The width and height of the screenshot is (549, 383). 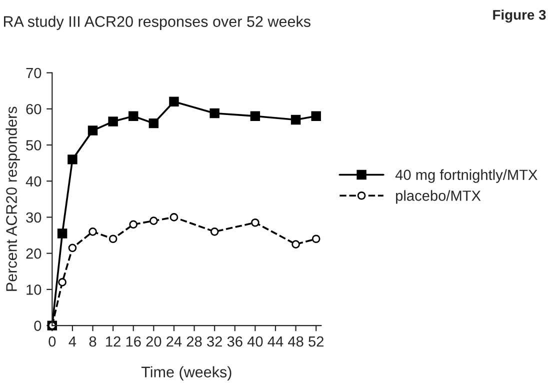 What do you see at coordinates (296, 341) in the screenshot?
I see `x-tick-label: 48` at bounding box center [296, 341].